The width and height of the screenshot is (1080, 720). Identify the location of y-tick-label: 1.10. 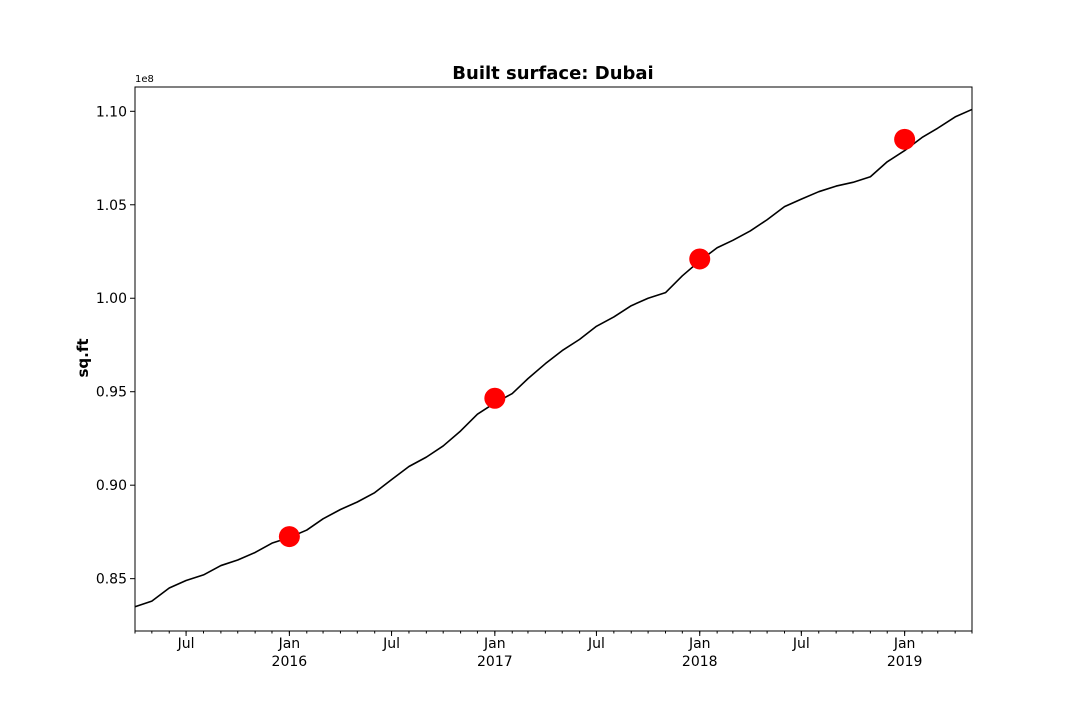
(111, 112).